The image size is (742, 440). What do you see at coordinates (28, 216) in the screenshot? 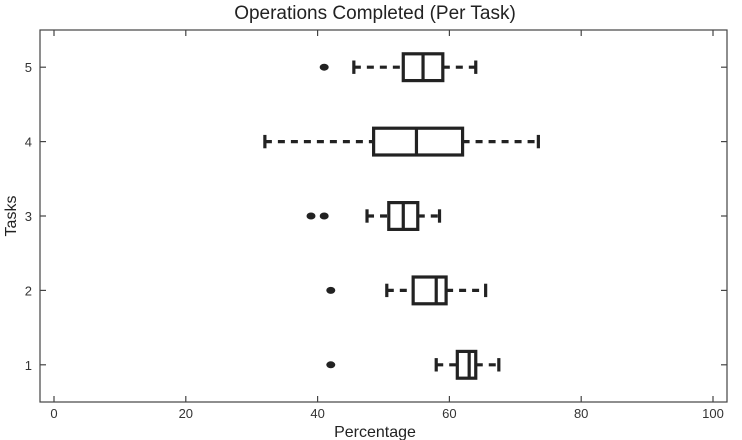
I see `y-tick-label: 3` at bounding box center [28, 216].